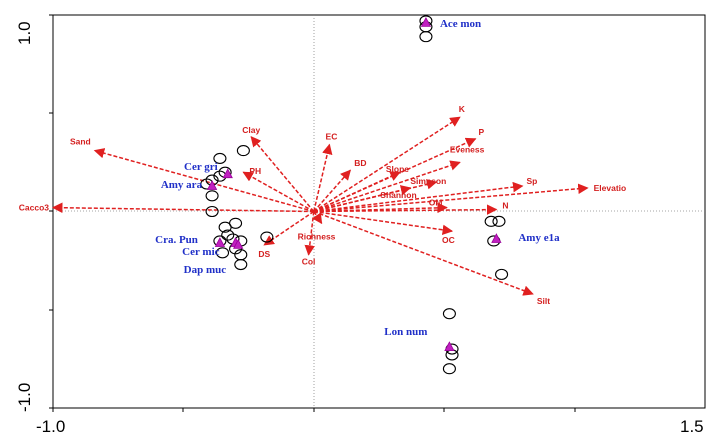 The height and width of the screenshot is (435, 707). Describe the element at coordinates (543, 301) in the screenshot. I see `env-label-silt: Silt` at that location.